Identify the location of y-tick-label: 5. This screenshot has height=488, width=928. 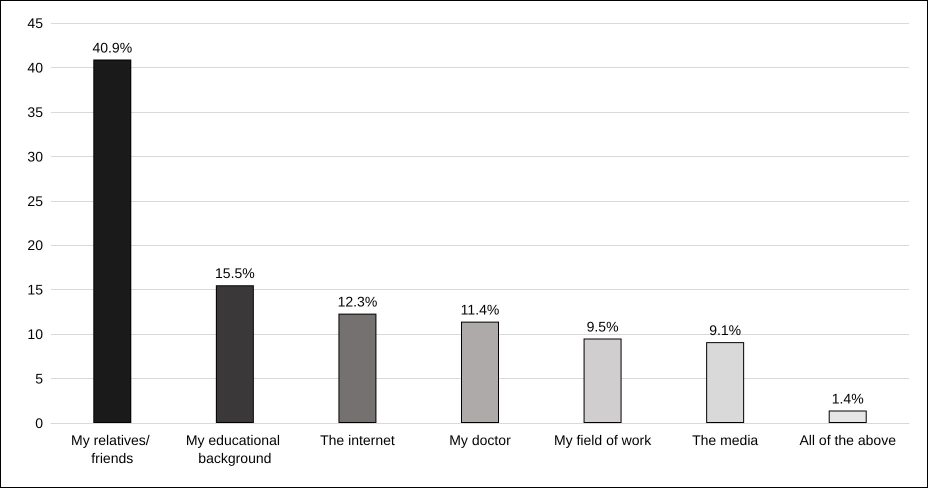
(39, 378).